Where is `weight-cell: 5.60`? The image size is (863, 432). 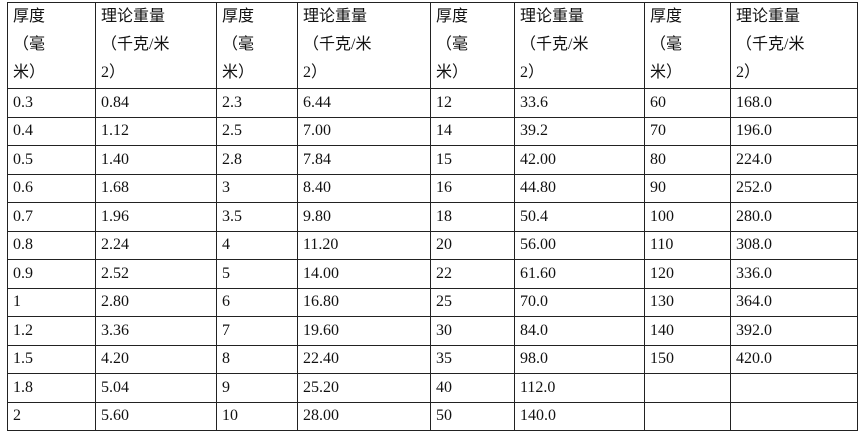 weight-cell: 5.60 is located at coordinates (156, 416).